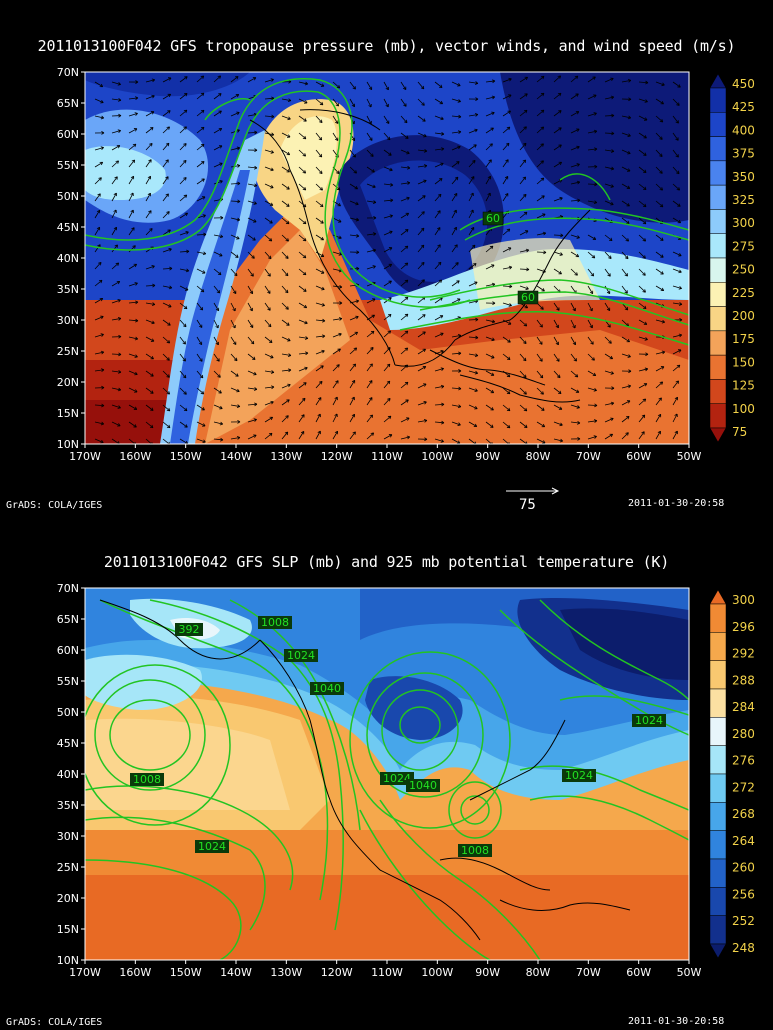 This screenshot has height=1030, width=773. I want to click on panel2-footer-right: 2011-01-30-20:58, so click(676, 1021).